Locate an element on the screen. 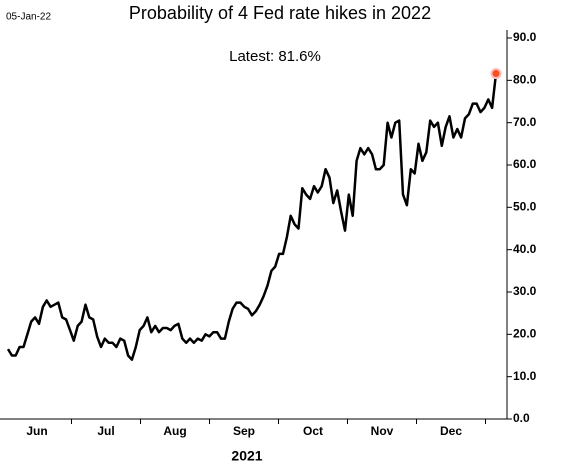  y-tick-label: 40.0 is located at coordinates (525, 249).